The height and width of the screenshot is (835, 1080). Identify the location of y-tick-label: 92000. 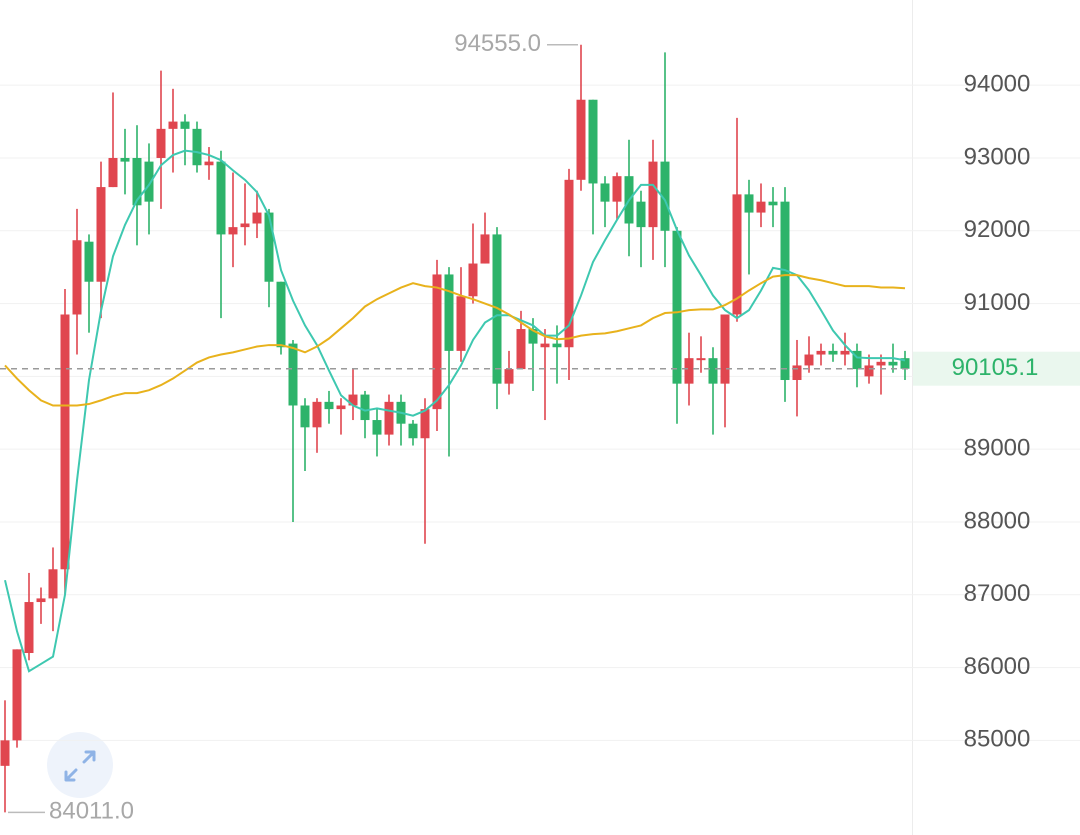
(997, 229).